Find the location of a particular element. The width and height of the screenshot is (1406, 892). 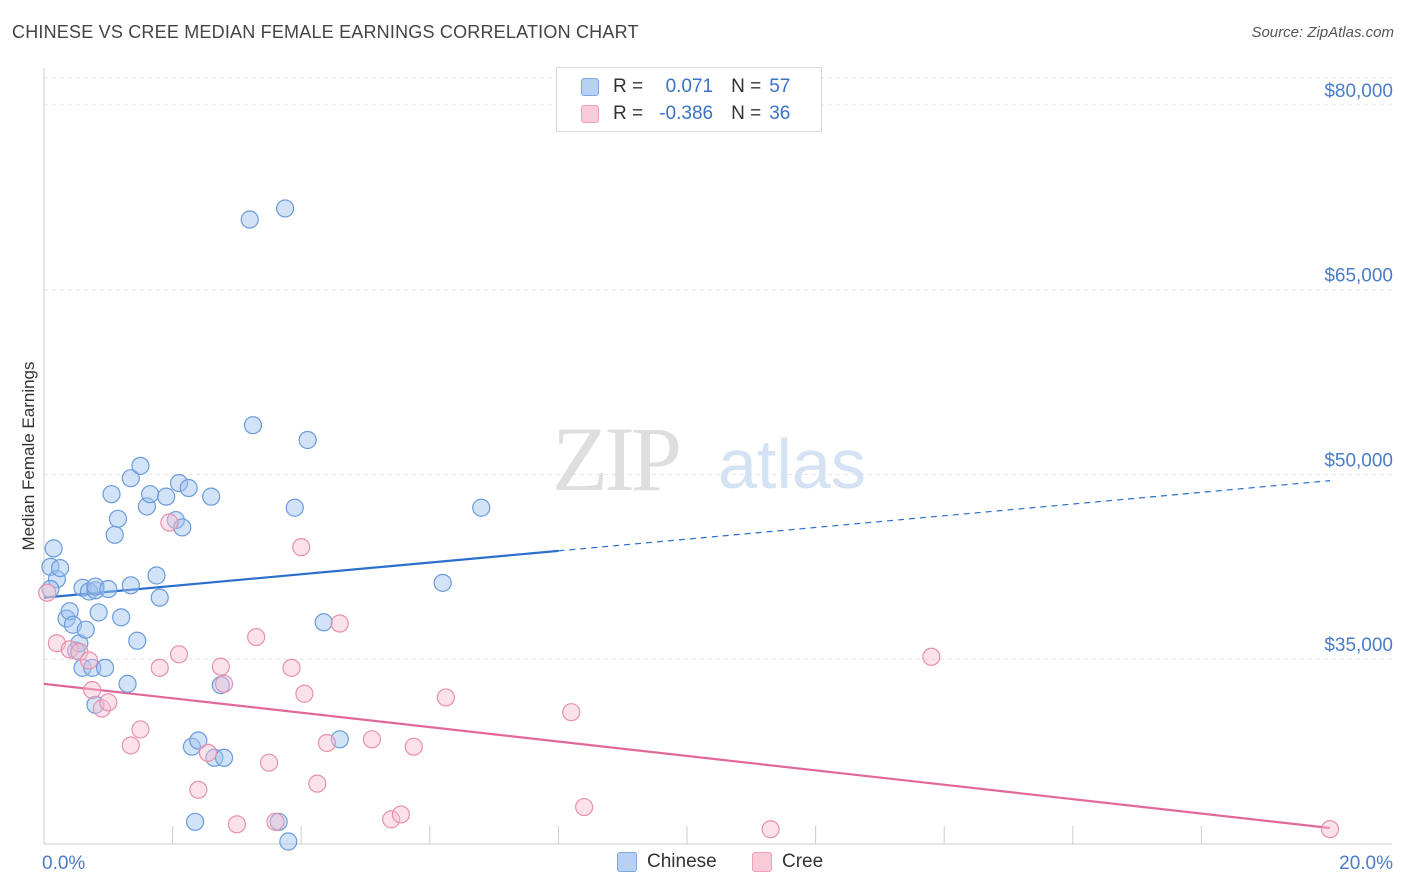

r-value: 0.071 is located at coordinates (689, 86).